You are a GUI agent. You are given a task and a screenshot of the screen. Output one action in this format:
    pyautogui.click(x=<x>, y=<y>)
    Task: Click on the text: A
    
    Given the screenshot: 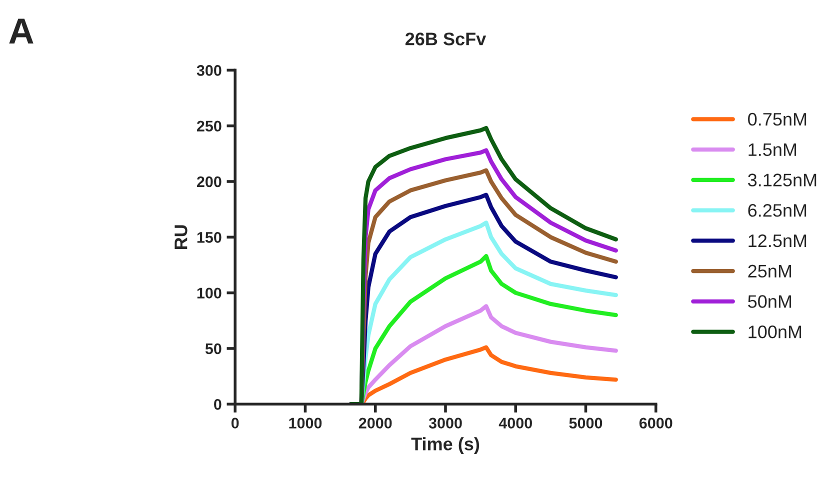 What is the action you would take?
    pyautogui.click(x=21, y=31)
    